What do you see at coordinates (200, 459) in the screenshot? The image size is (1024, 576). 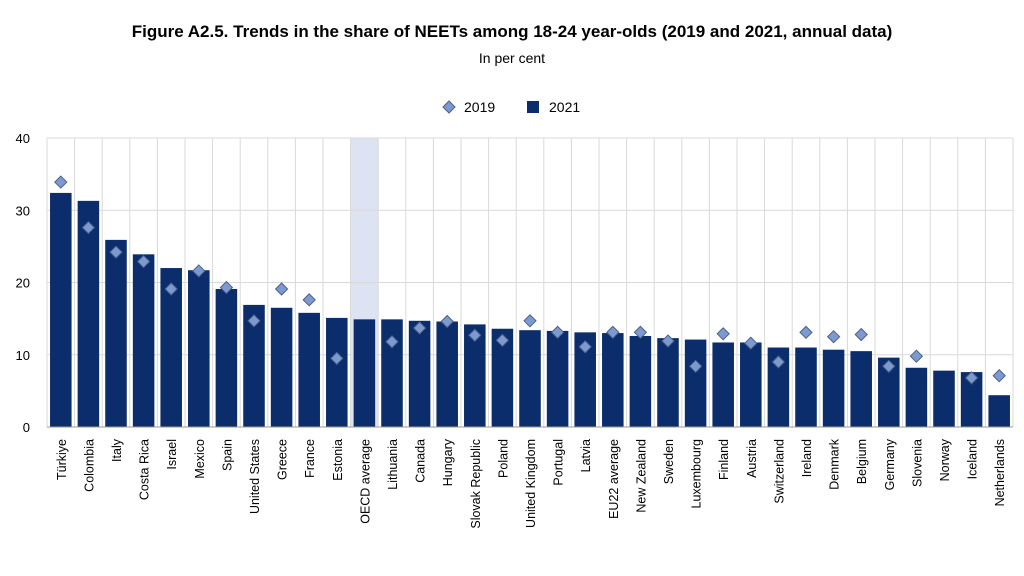 I see `x-tick-label: Mexico` at bounding box center [200, 459].